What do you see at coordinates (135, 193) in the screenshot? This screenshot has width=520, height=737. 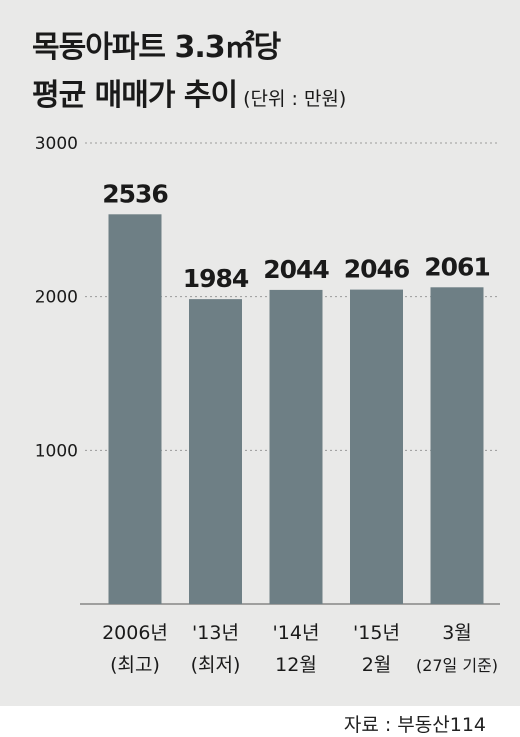 I see `data-label: 2536` at bounding box center [135, 193].